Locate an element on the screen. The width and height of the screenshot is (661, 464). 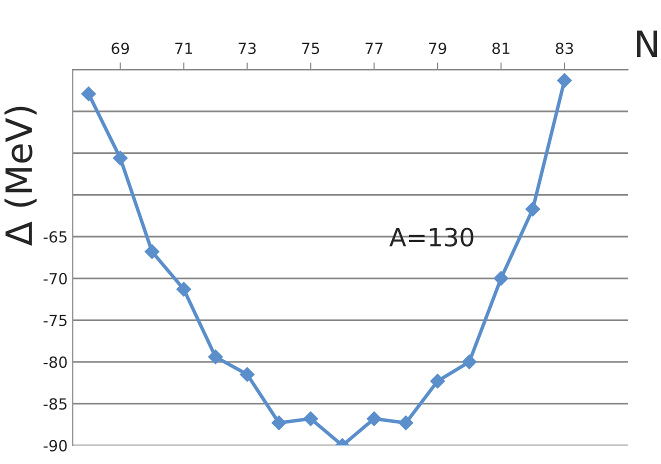
x-tick-label: 69 is located at coordinates (120, 48).